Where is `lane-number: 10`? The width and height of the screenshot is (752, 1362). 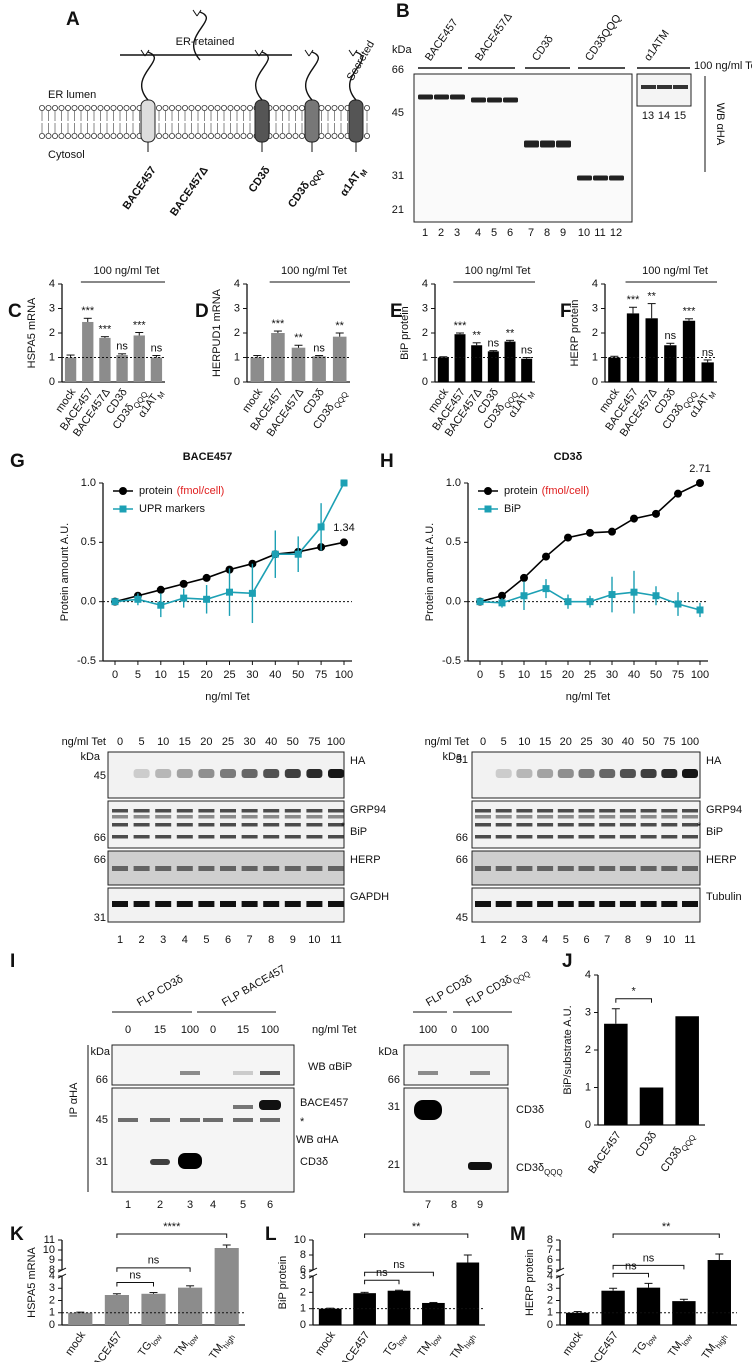
lane-number: 10 is located at coordinates (584, 233).